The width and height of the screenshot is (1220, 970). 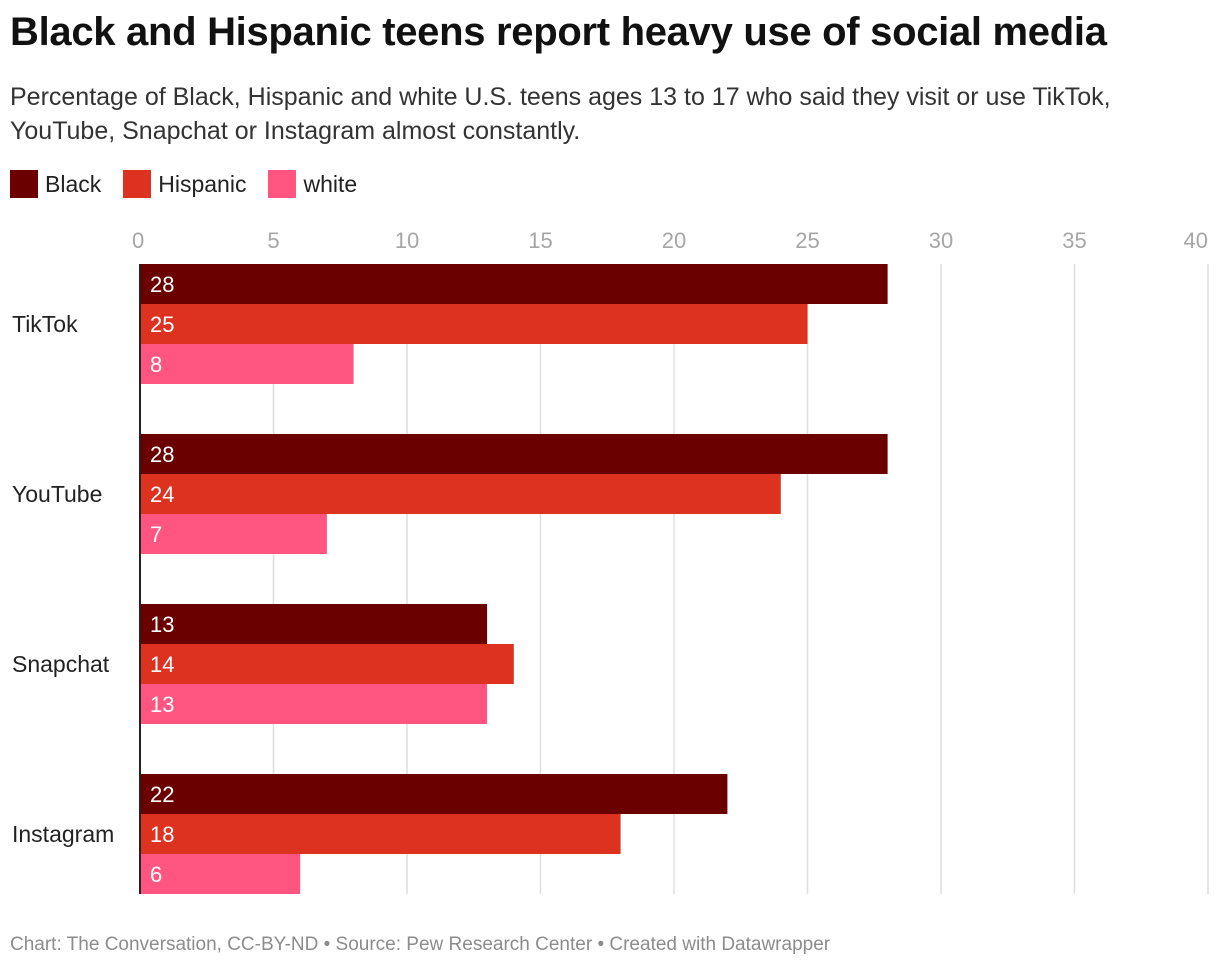 I want to click on bar-value-label: 8, so click(x=156, y=364).